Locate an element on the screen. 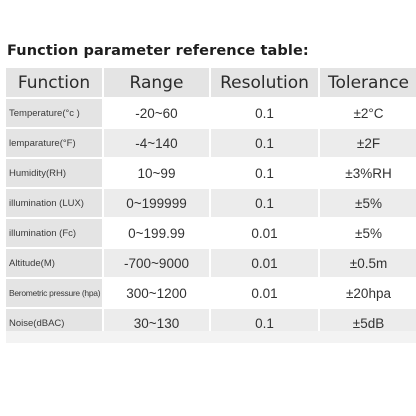 Image resolution: width=416 pixels, height=416 pixels. cell-function: illumination (Fc) is located at coordinates (55, 233).